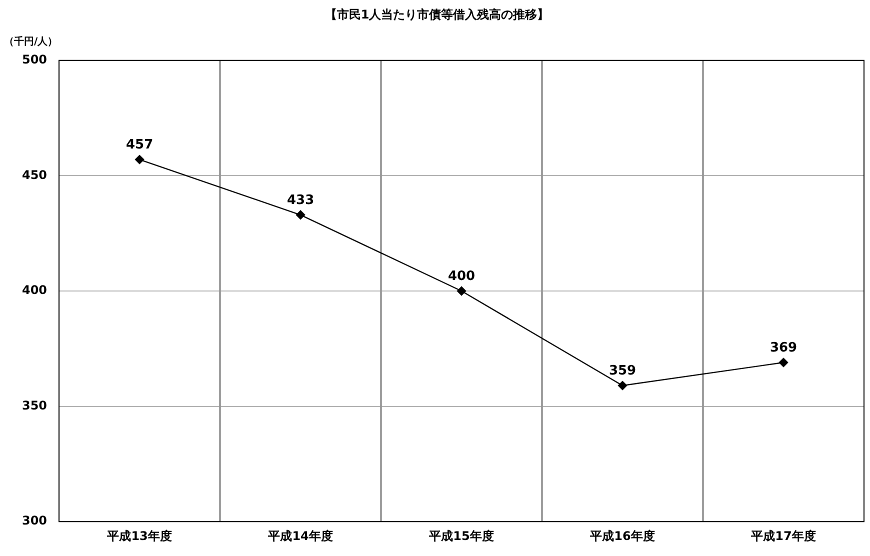  What do you see at coordinates (300, 535) in the screenshot?
I see `x-tick-label: 平成14年度` at bounding box center [300, 535].